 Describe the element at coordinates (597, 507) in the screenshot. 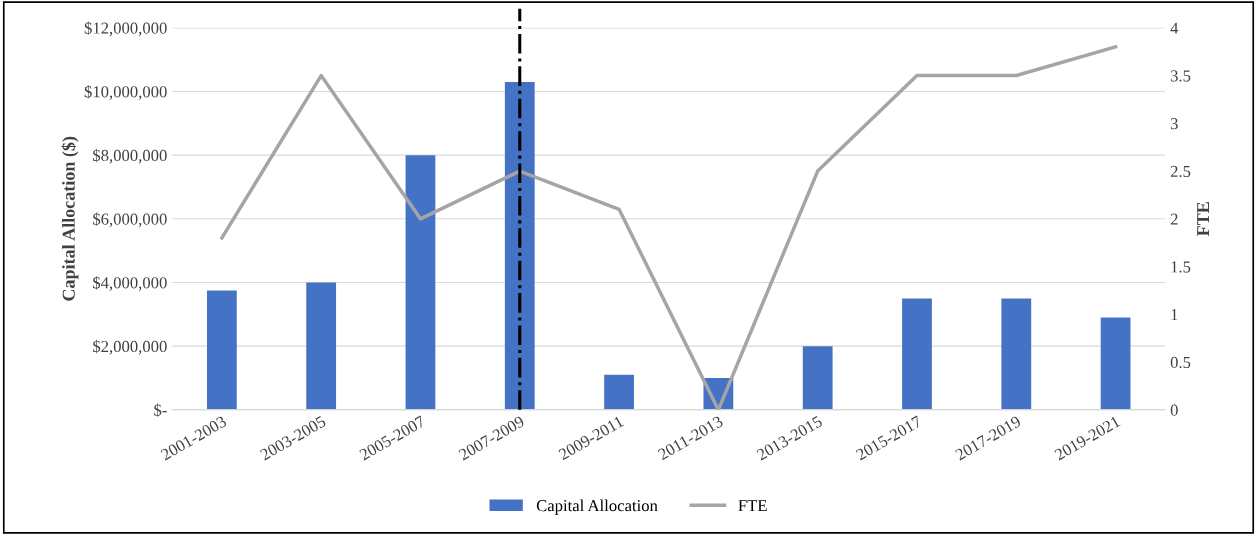

I see `legend-label: Capital Allocation` at that location.